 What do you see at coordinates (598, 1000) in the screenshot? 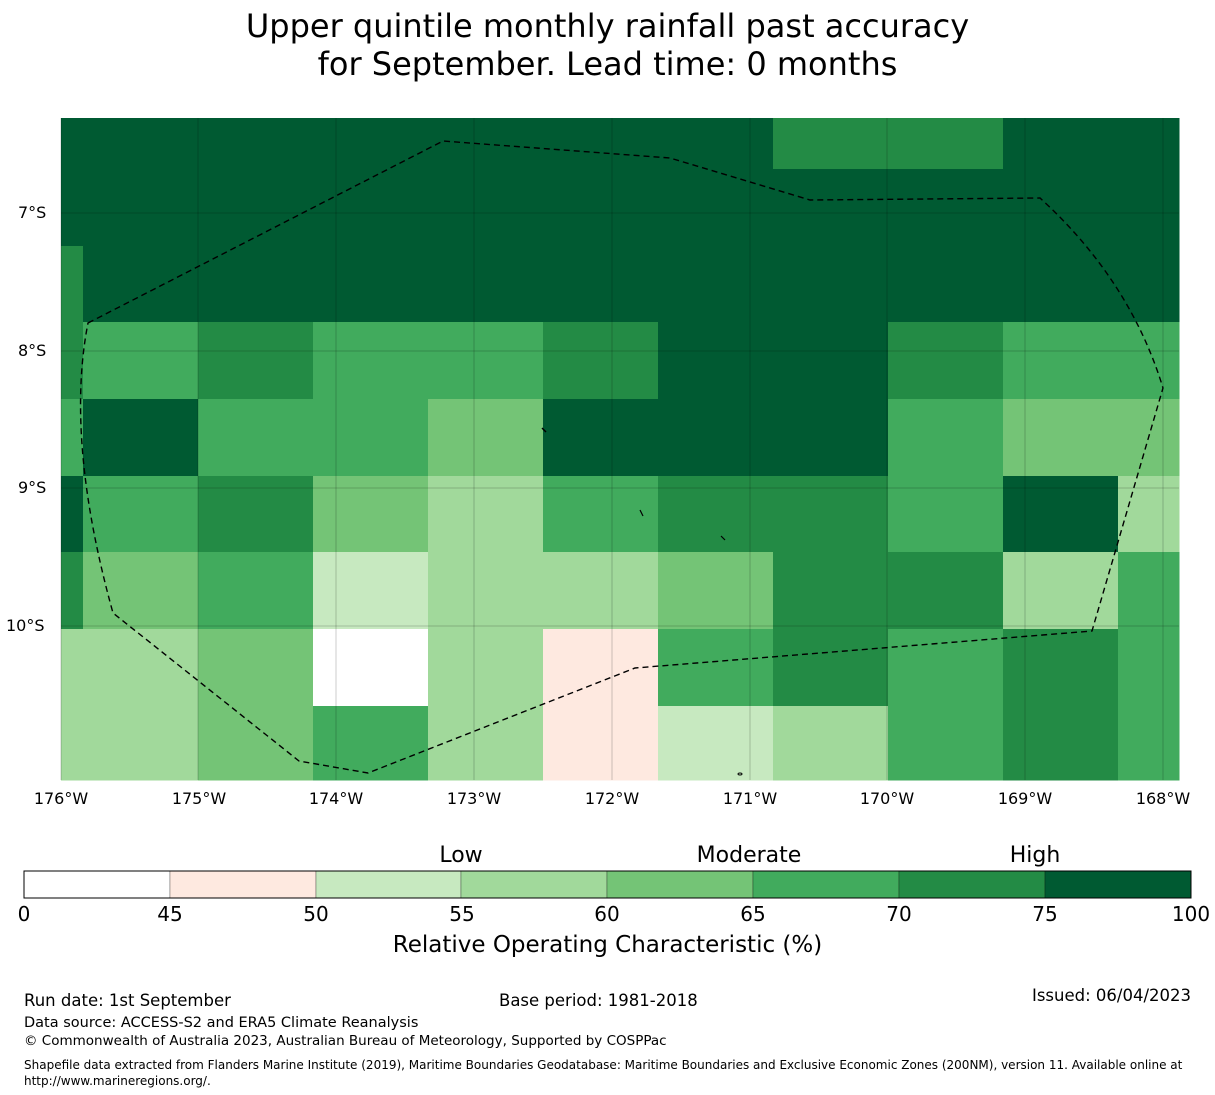
I see `base-period: Base period: 1981-2018` at bounding box center [598, 1000].